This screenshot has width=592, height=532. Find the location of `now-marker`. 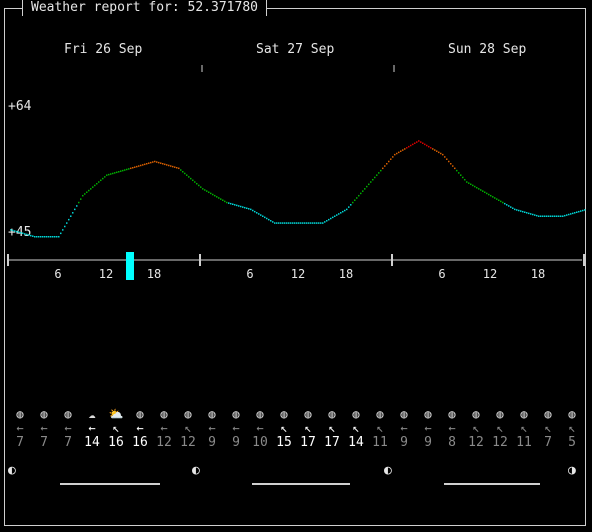

now-marker is located at coordinates (130, 266).